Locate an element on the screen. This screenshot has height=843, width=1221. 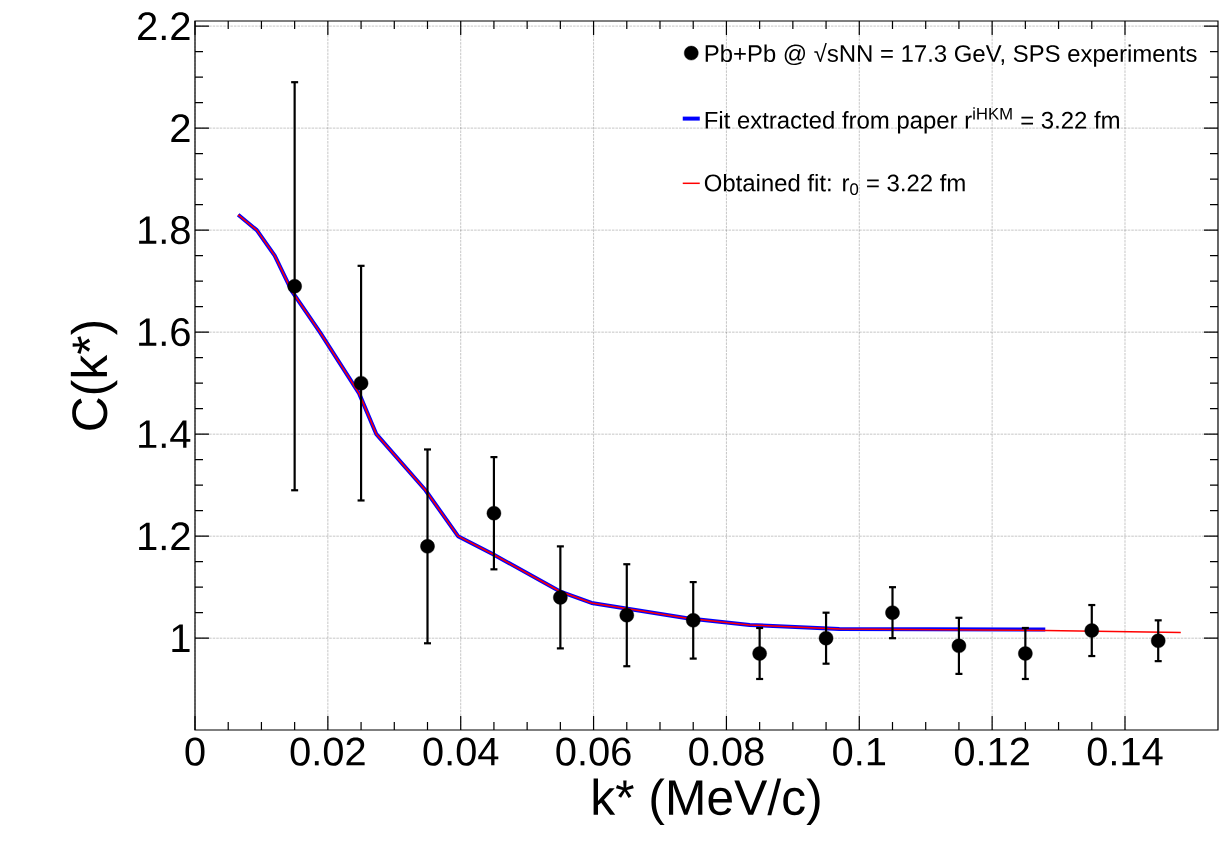
x-tick-label: 0.06 is located at coordinates (593, 751).